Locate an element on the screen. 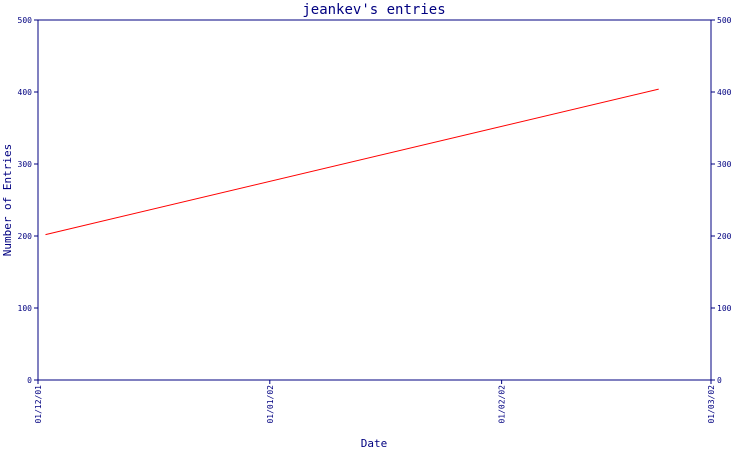 The height and width of the screenshot is (450, 750). x-axis-label: Date is located at coordinates (374, 443).